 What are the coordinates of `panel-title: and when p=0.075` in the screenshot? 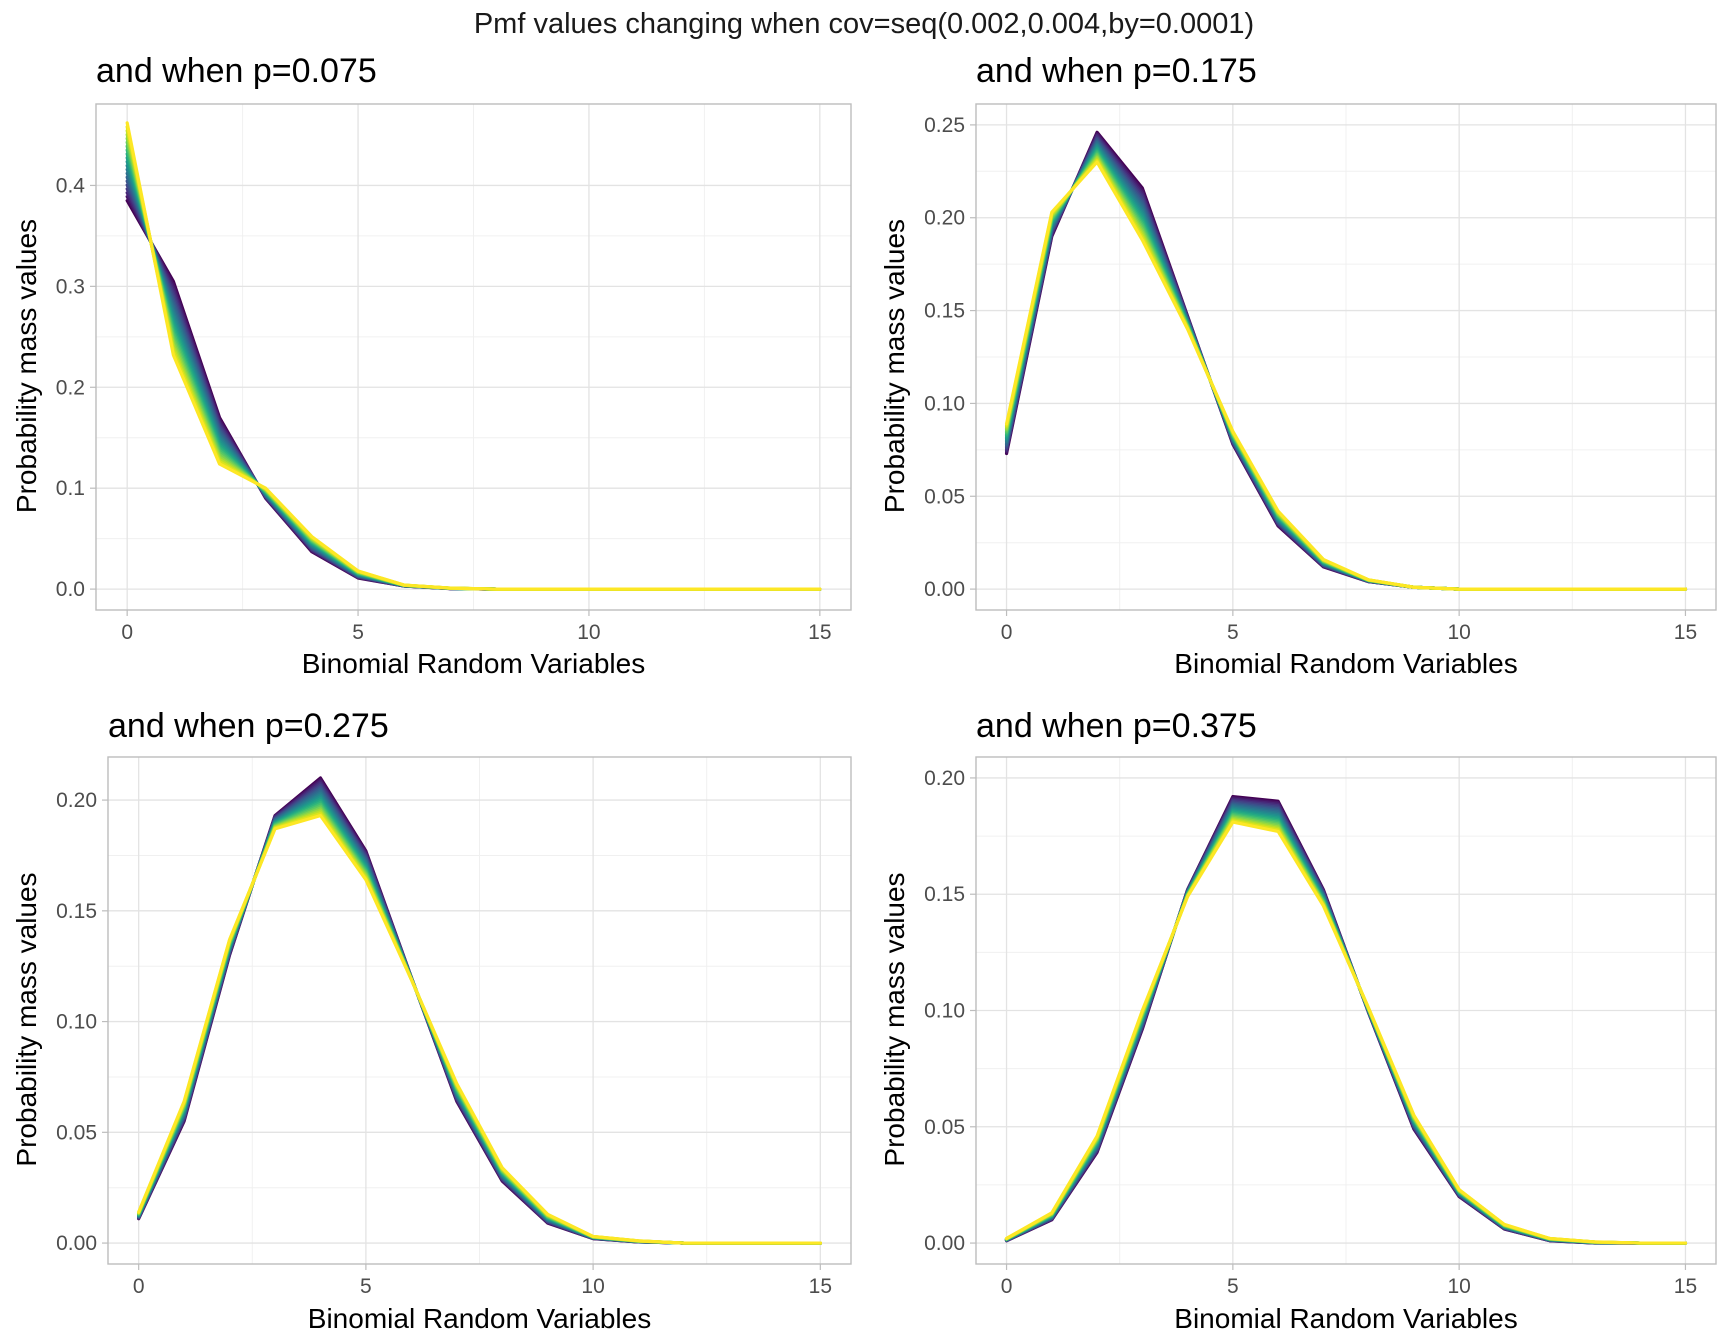 It's located at (236, 71).